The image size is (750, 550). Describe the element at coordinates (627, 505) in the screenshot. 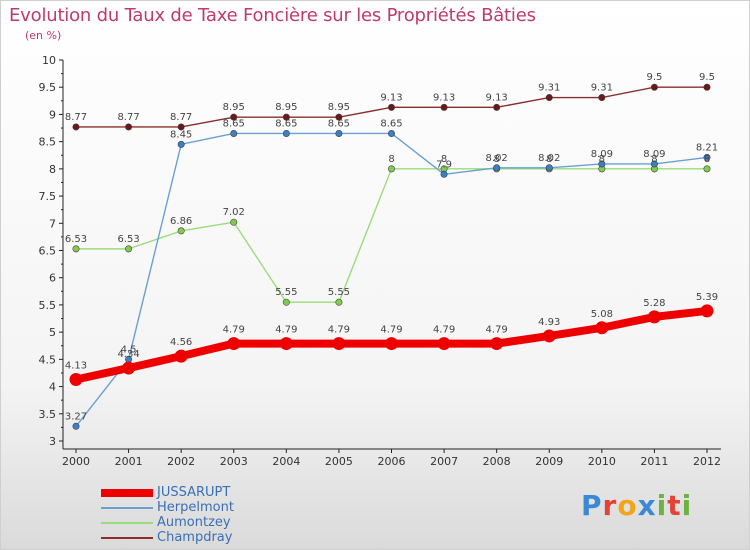

I see `logo-letter: o` at that location.